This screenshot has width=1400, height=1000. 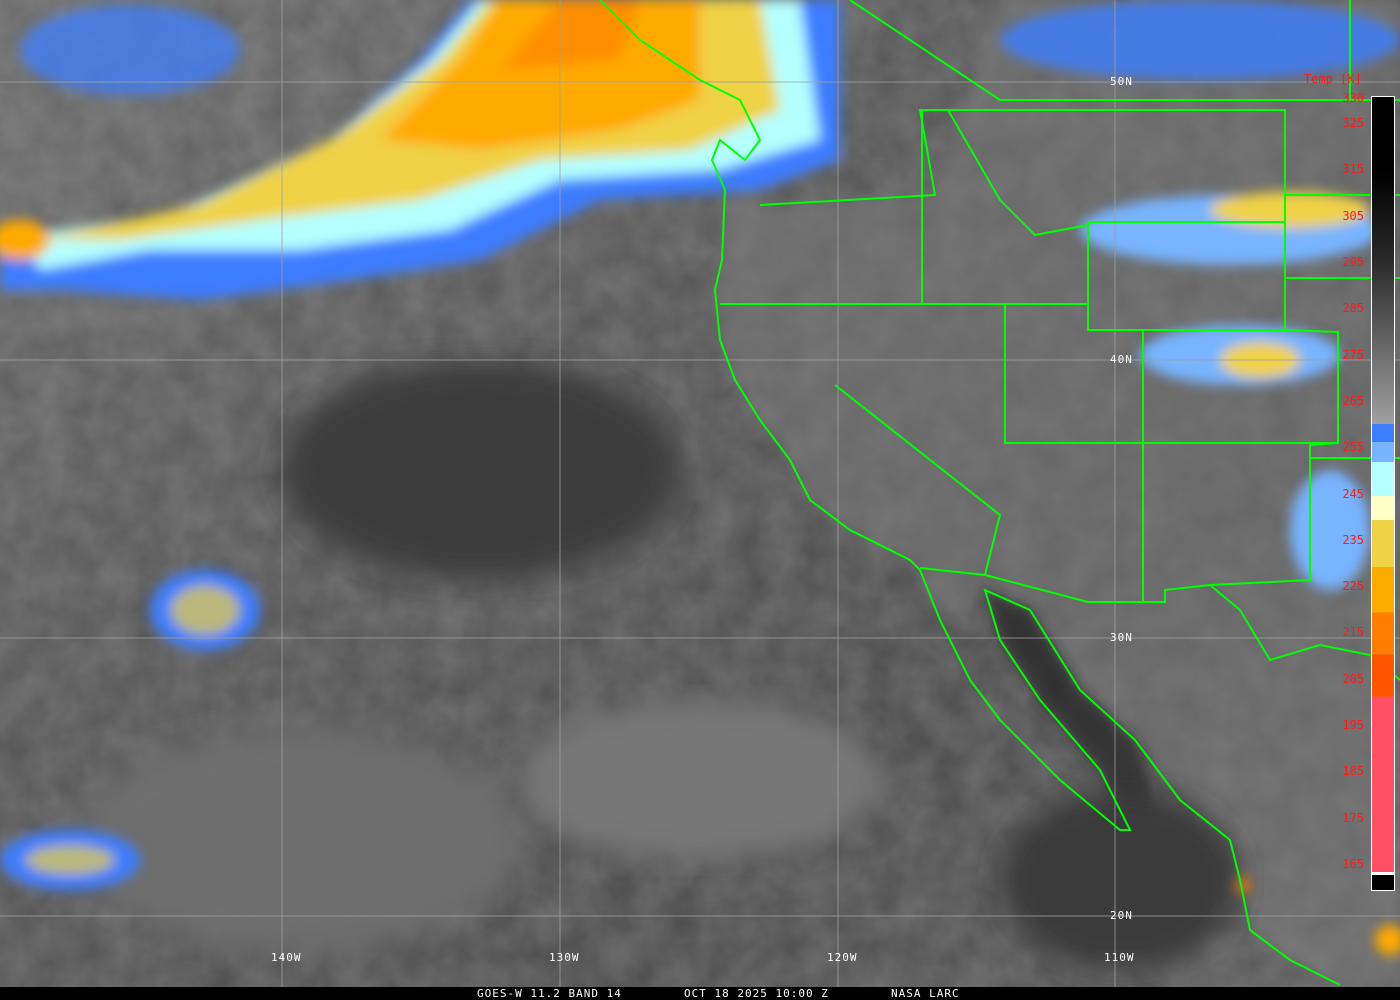 I want to click on colorbar-label: 215, so click(x=1353, y=632).